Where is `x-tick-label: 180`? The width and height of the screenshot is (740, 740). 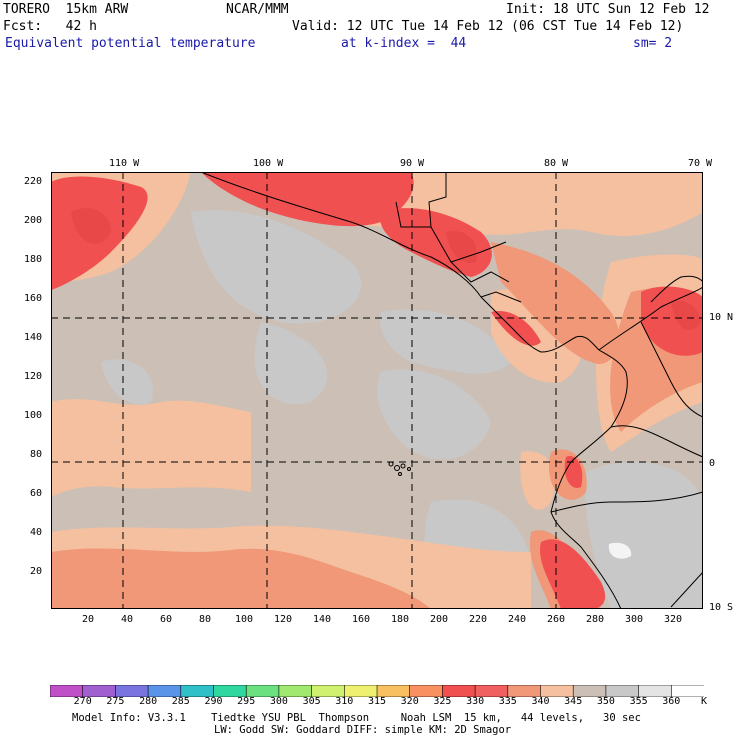
x-tick-label: 180 is located at coordinates (400, 619).